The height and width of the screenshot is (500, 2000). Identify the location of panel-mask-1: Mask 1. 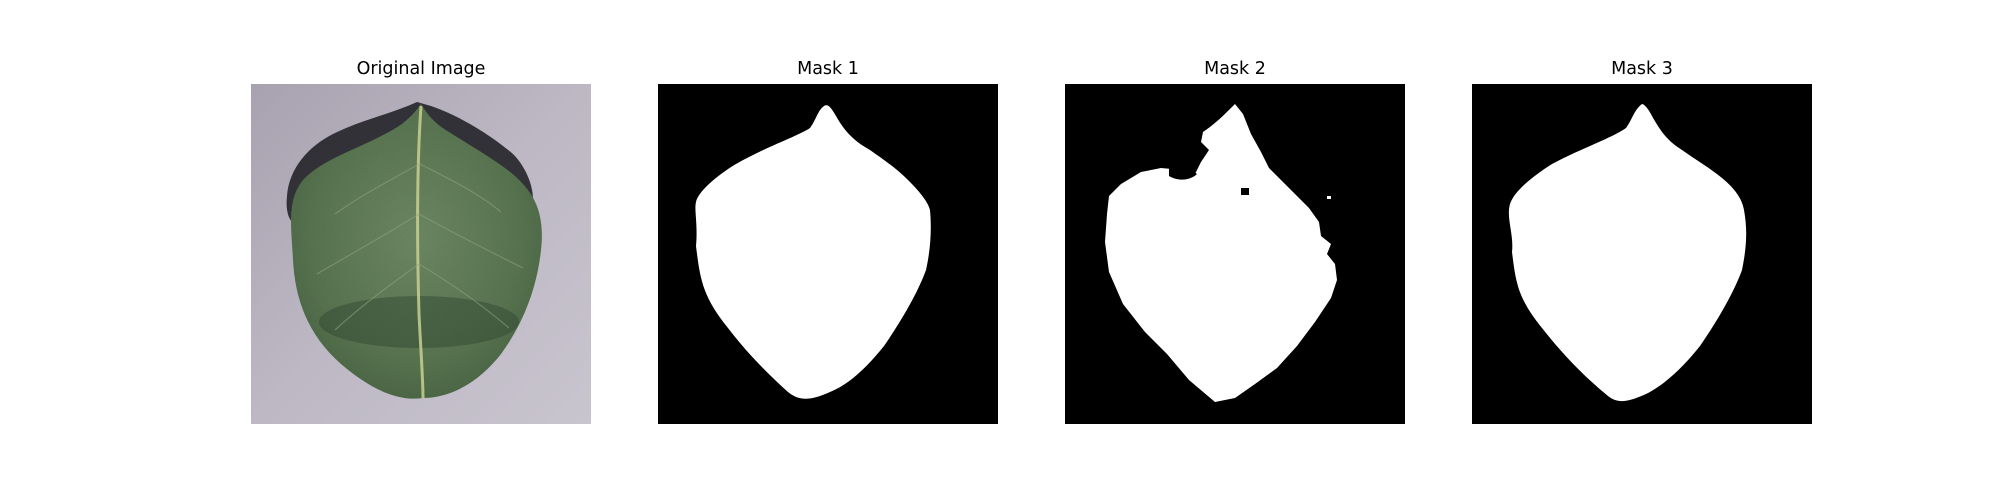
(828, 240).